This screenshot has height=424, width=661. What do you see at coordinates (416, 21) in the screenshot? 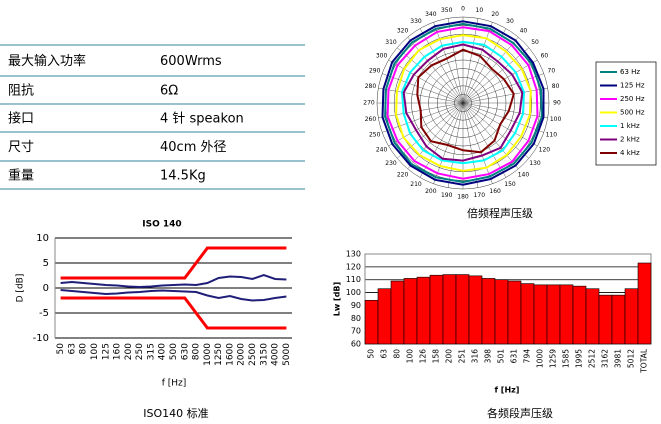
I see `angle-label: 330` at bounding box center [416, 21].